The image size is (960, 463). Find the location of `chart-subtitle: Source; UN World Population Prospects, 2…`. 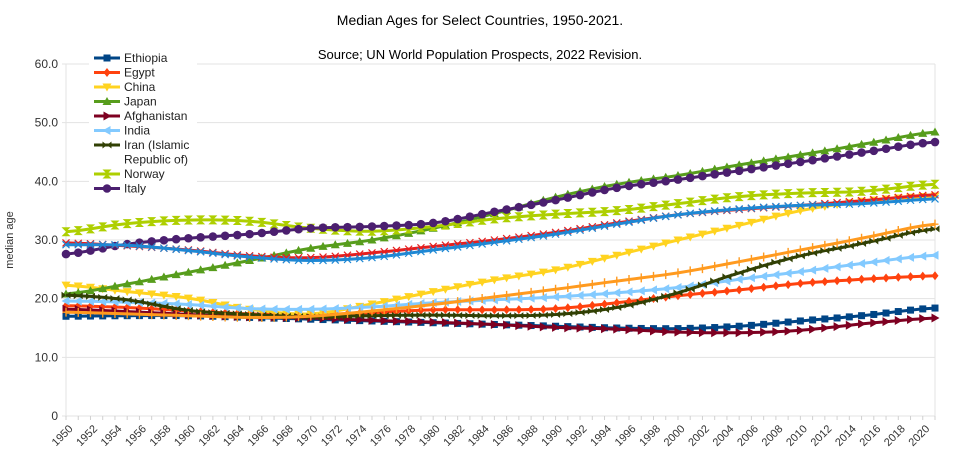

chart-subtitle: Source; UN World Population Prospects, 2… is located at coordinates (480, 54).